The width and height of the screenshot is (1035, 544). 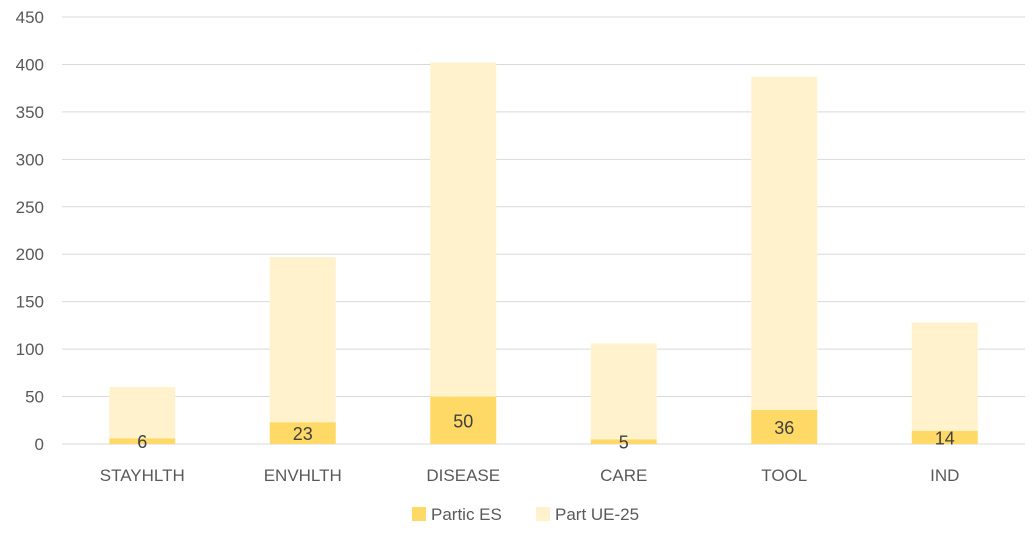 I want to click on x-tick-label: DISEASE, so click(x=463, y=475).